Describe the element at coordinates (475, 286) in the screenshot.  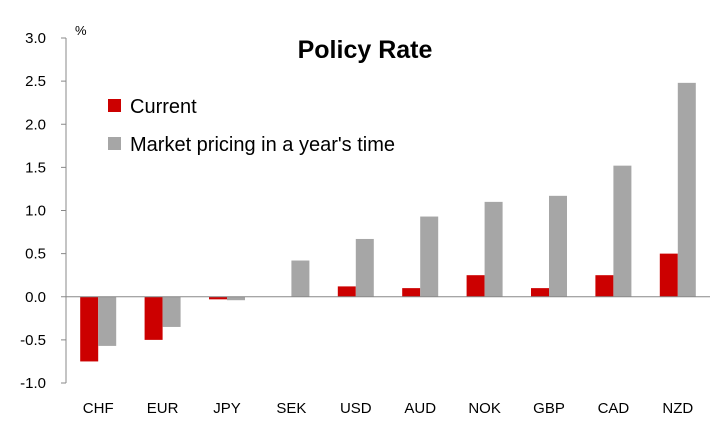
I see `bar-current-nok` at that location.